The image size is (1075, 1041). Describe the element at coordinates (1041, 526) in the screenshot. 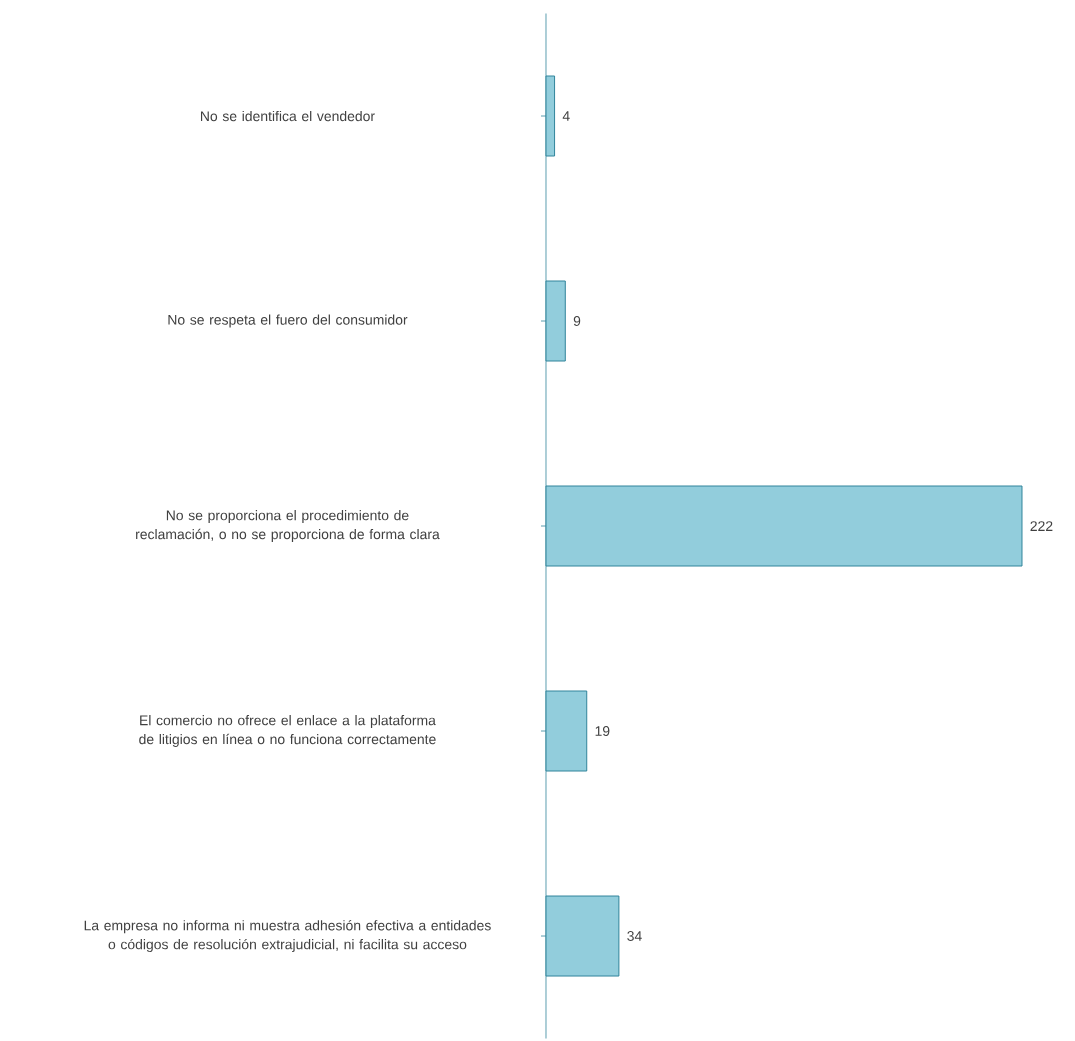

I see `data-label: 222` at that location.